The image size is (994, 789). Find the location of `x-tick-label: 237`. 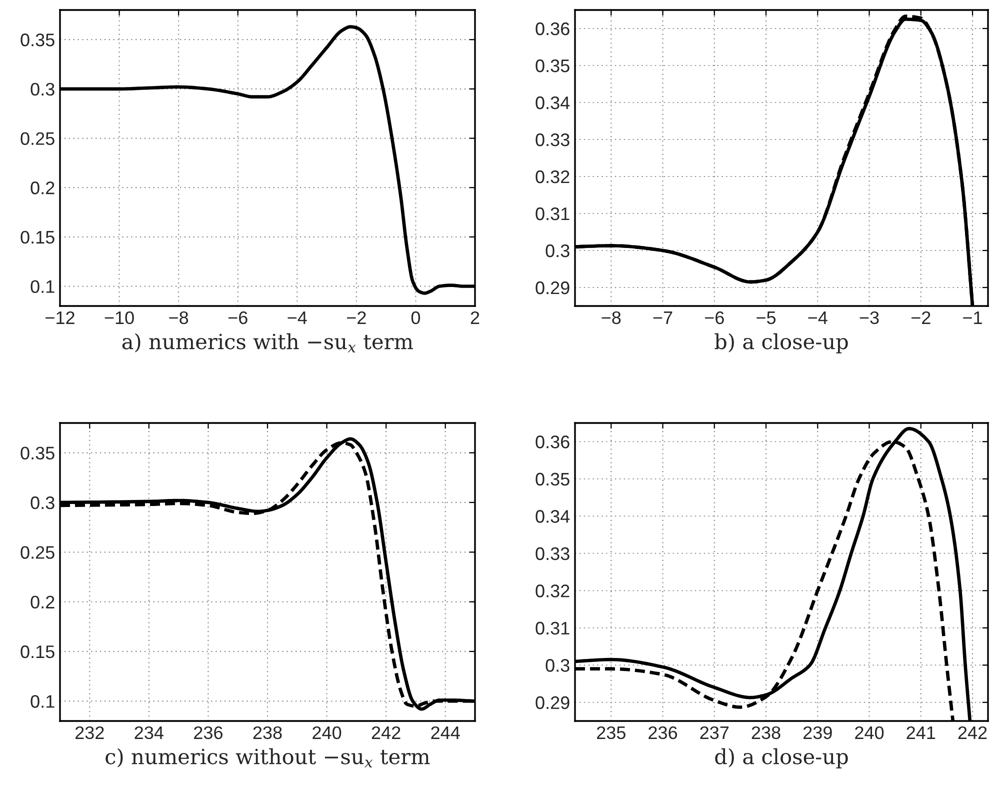

x-tick-label: 237 is located at coordinates (714, 733).